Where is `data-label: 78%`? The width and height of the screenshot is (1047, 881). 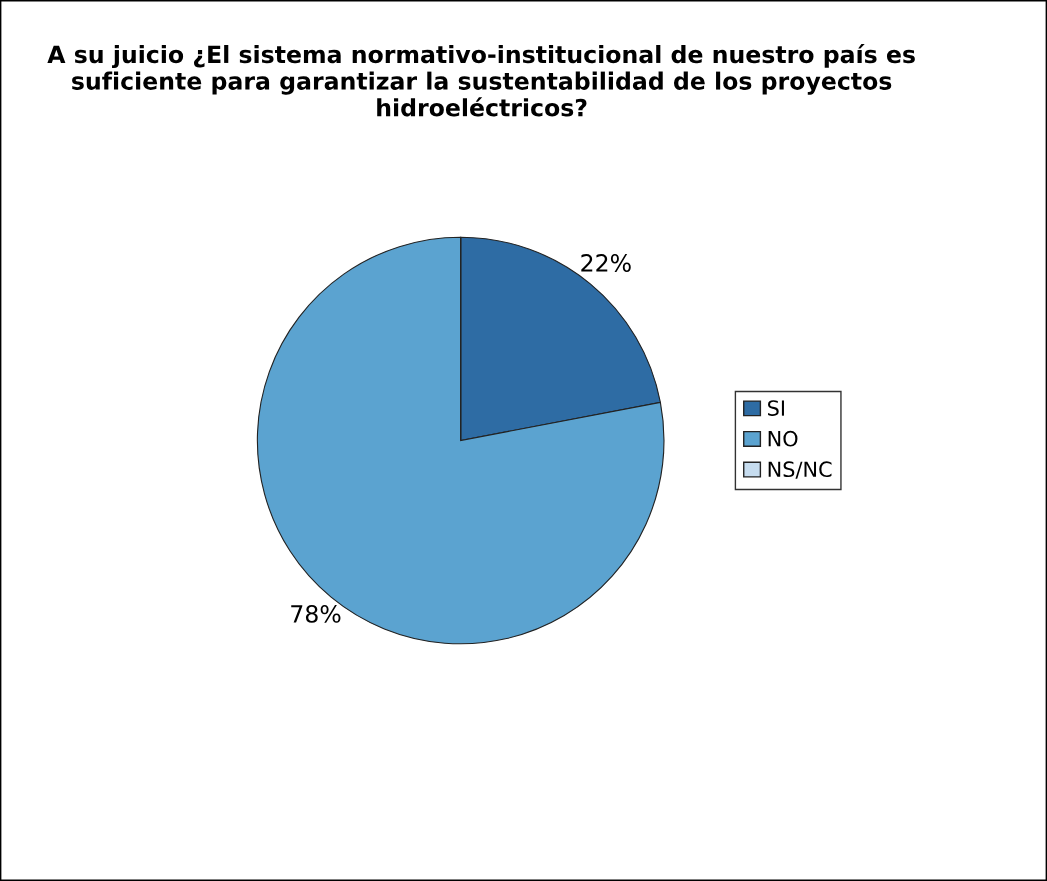
data-label: 78% is located at coordinates (316, 613).